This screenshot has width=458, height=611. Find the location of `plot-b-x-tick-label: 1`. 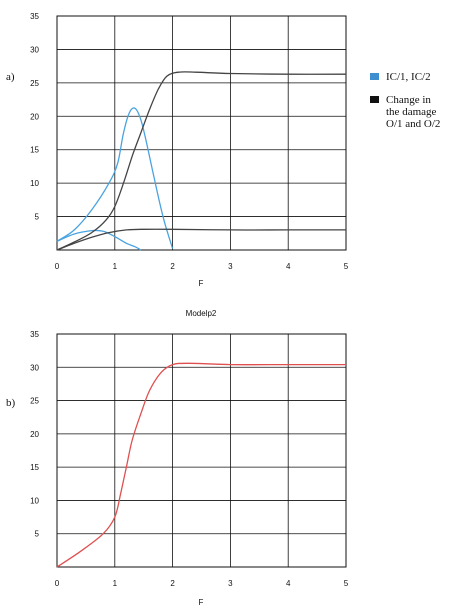

plot-b-x-tick-label: 1 is located at coordinates (115, 583).